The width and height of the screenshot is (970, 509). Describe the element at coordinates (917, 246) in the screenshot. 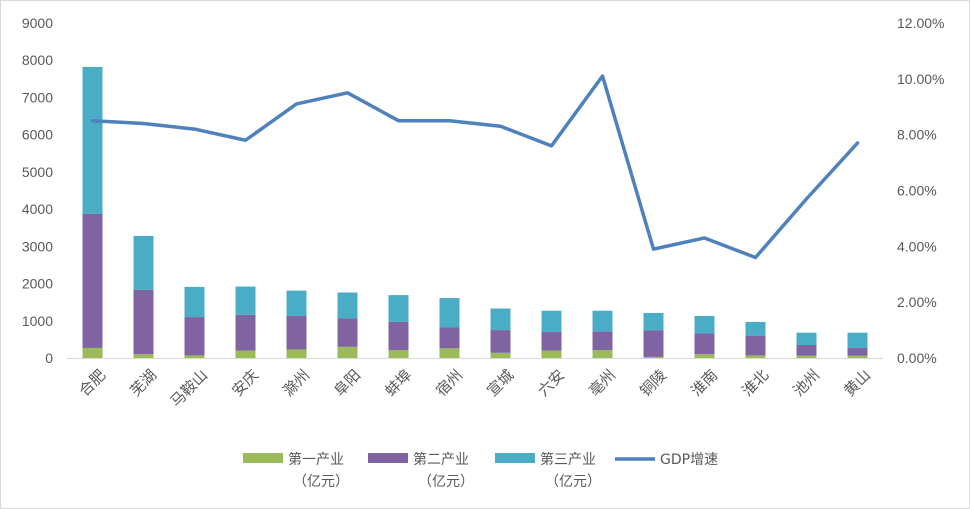

I see `y-right-tick-label: 4.00%` at that location.